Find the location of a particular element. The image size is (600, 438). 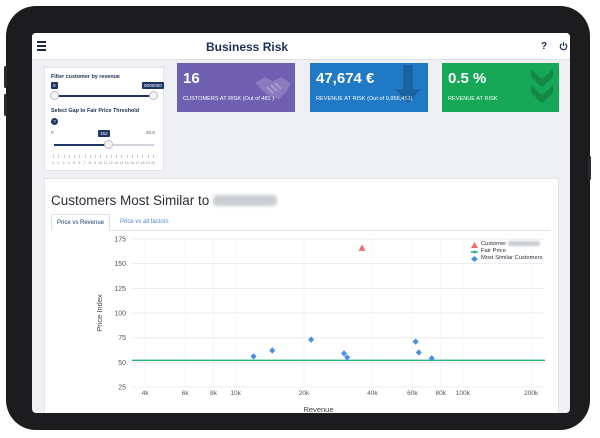

customer-point is located at coordinates (362, 247).